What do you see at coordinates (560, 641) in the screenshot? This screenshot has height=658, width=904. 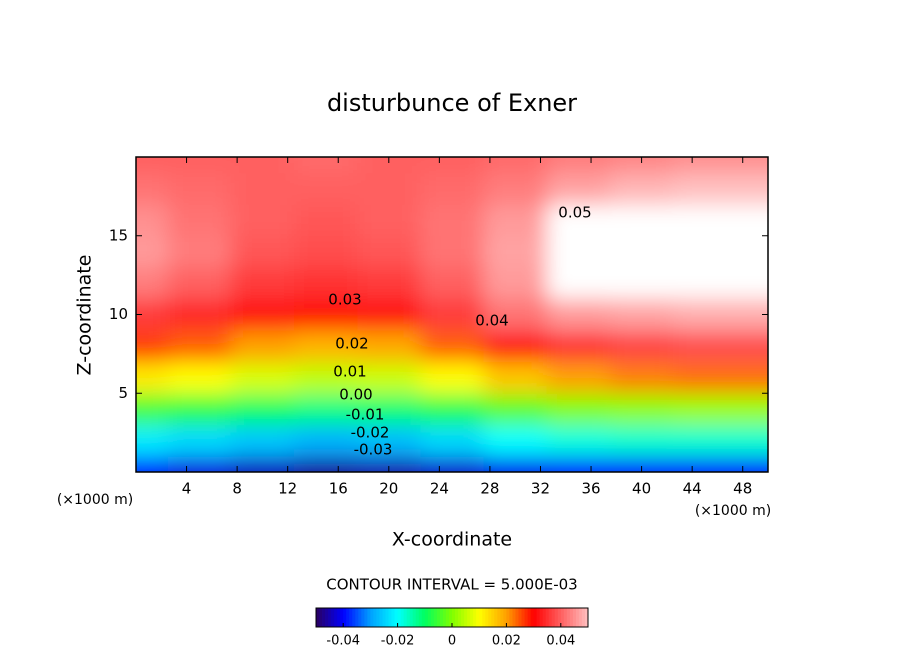 I see `colorbar-tick-label: 0.04` at bounding box center [560, 641].